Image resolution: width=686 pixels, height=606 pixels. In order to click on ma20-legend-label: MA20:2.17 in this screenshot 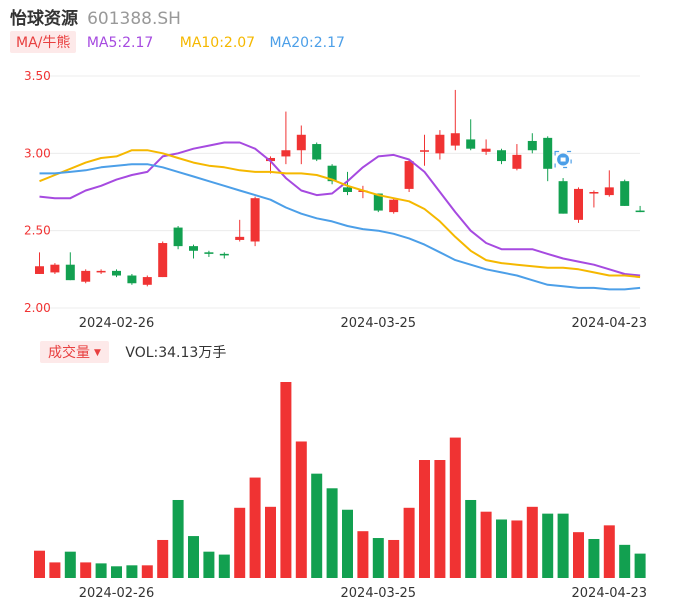, I will do `click(307, 43)`.